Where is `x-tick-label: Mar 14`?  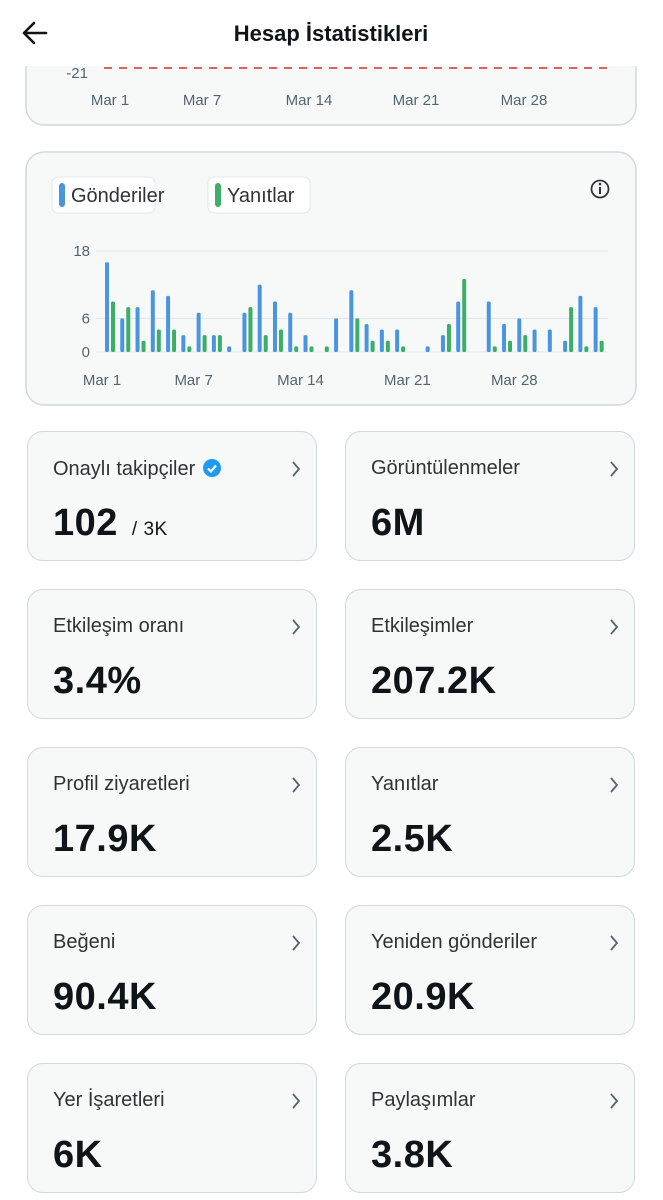
x-tick-label: Mar 14 is located at coordinates (300, 380).